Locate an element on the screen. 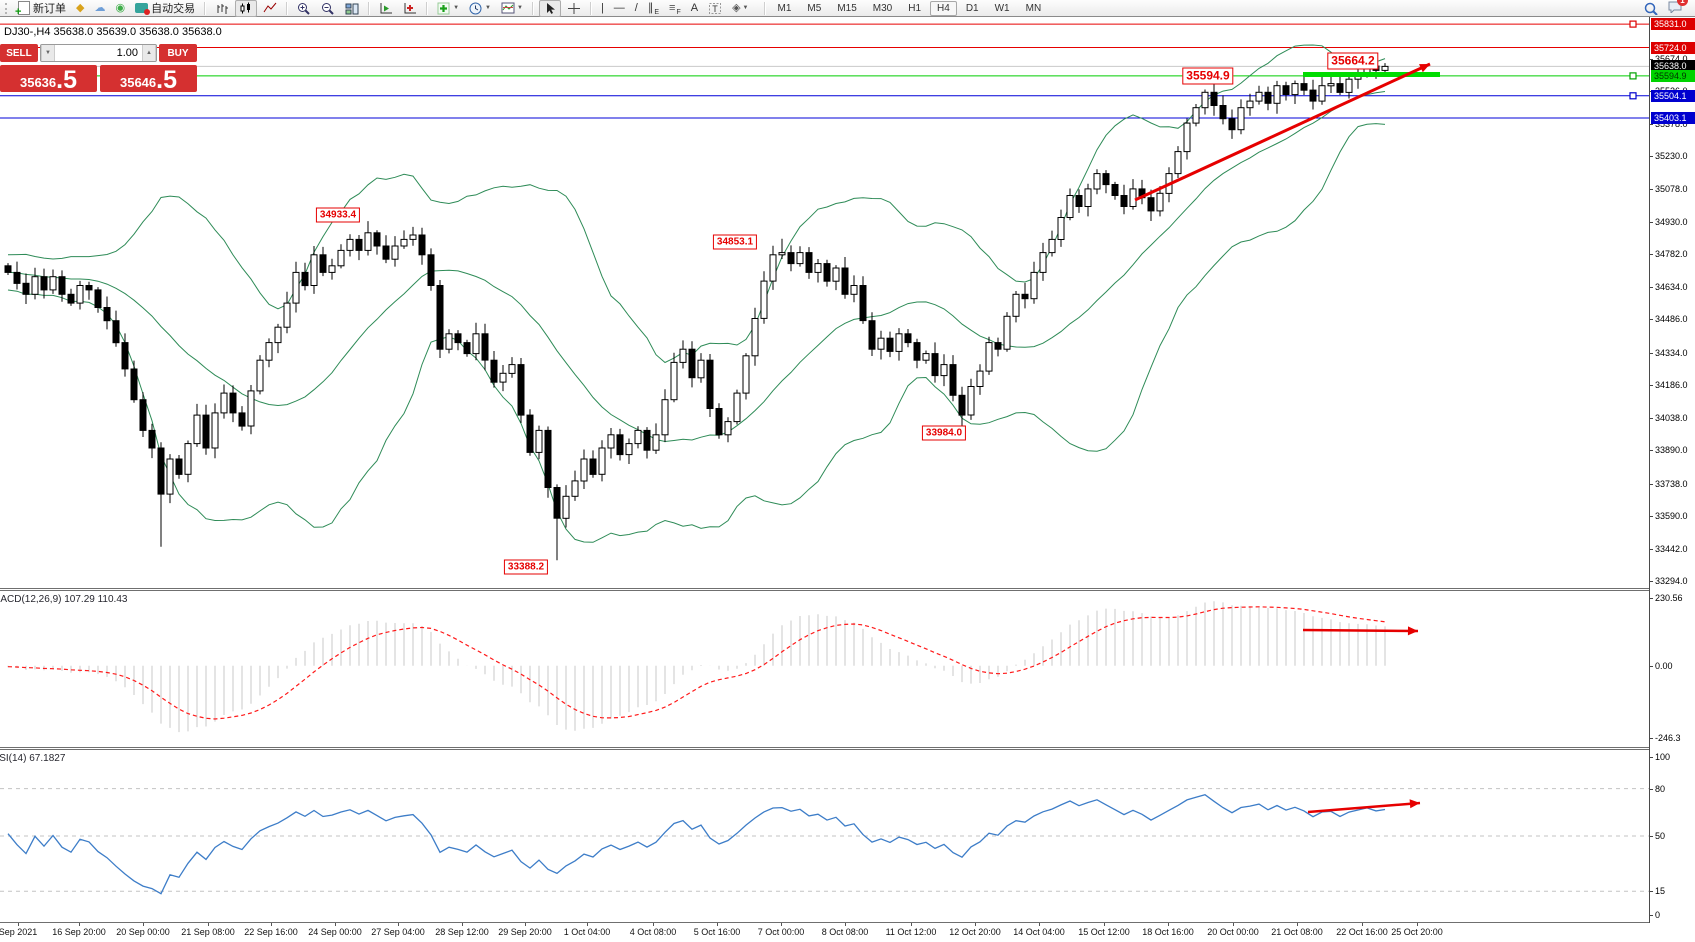 The image size is (1695, 942). cloud-sync-icon: ☁ is located at coordinates (100, 7).